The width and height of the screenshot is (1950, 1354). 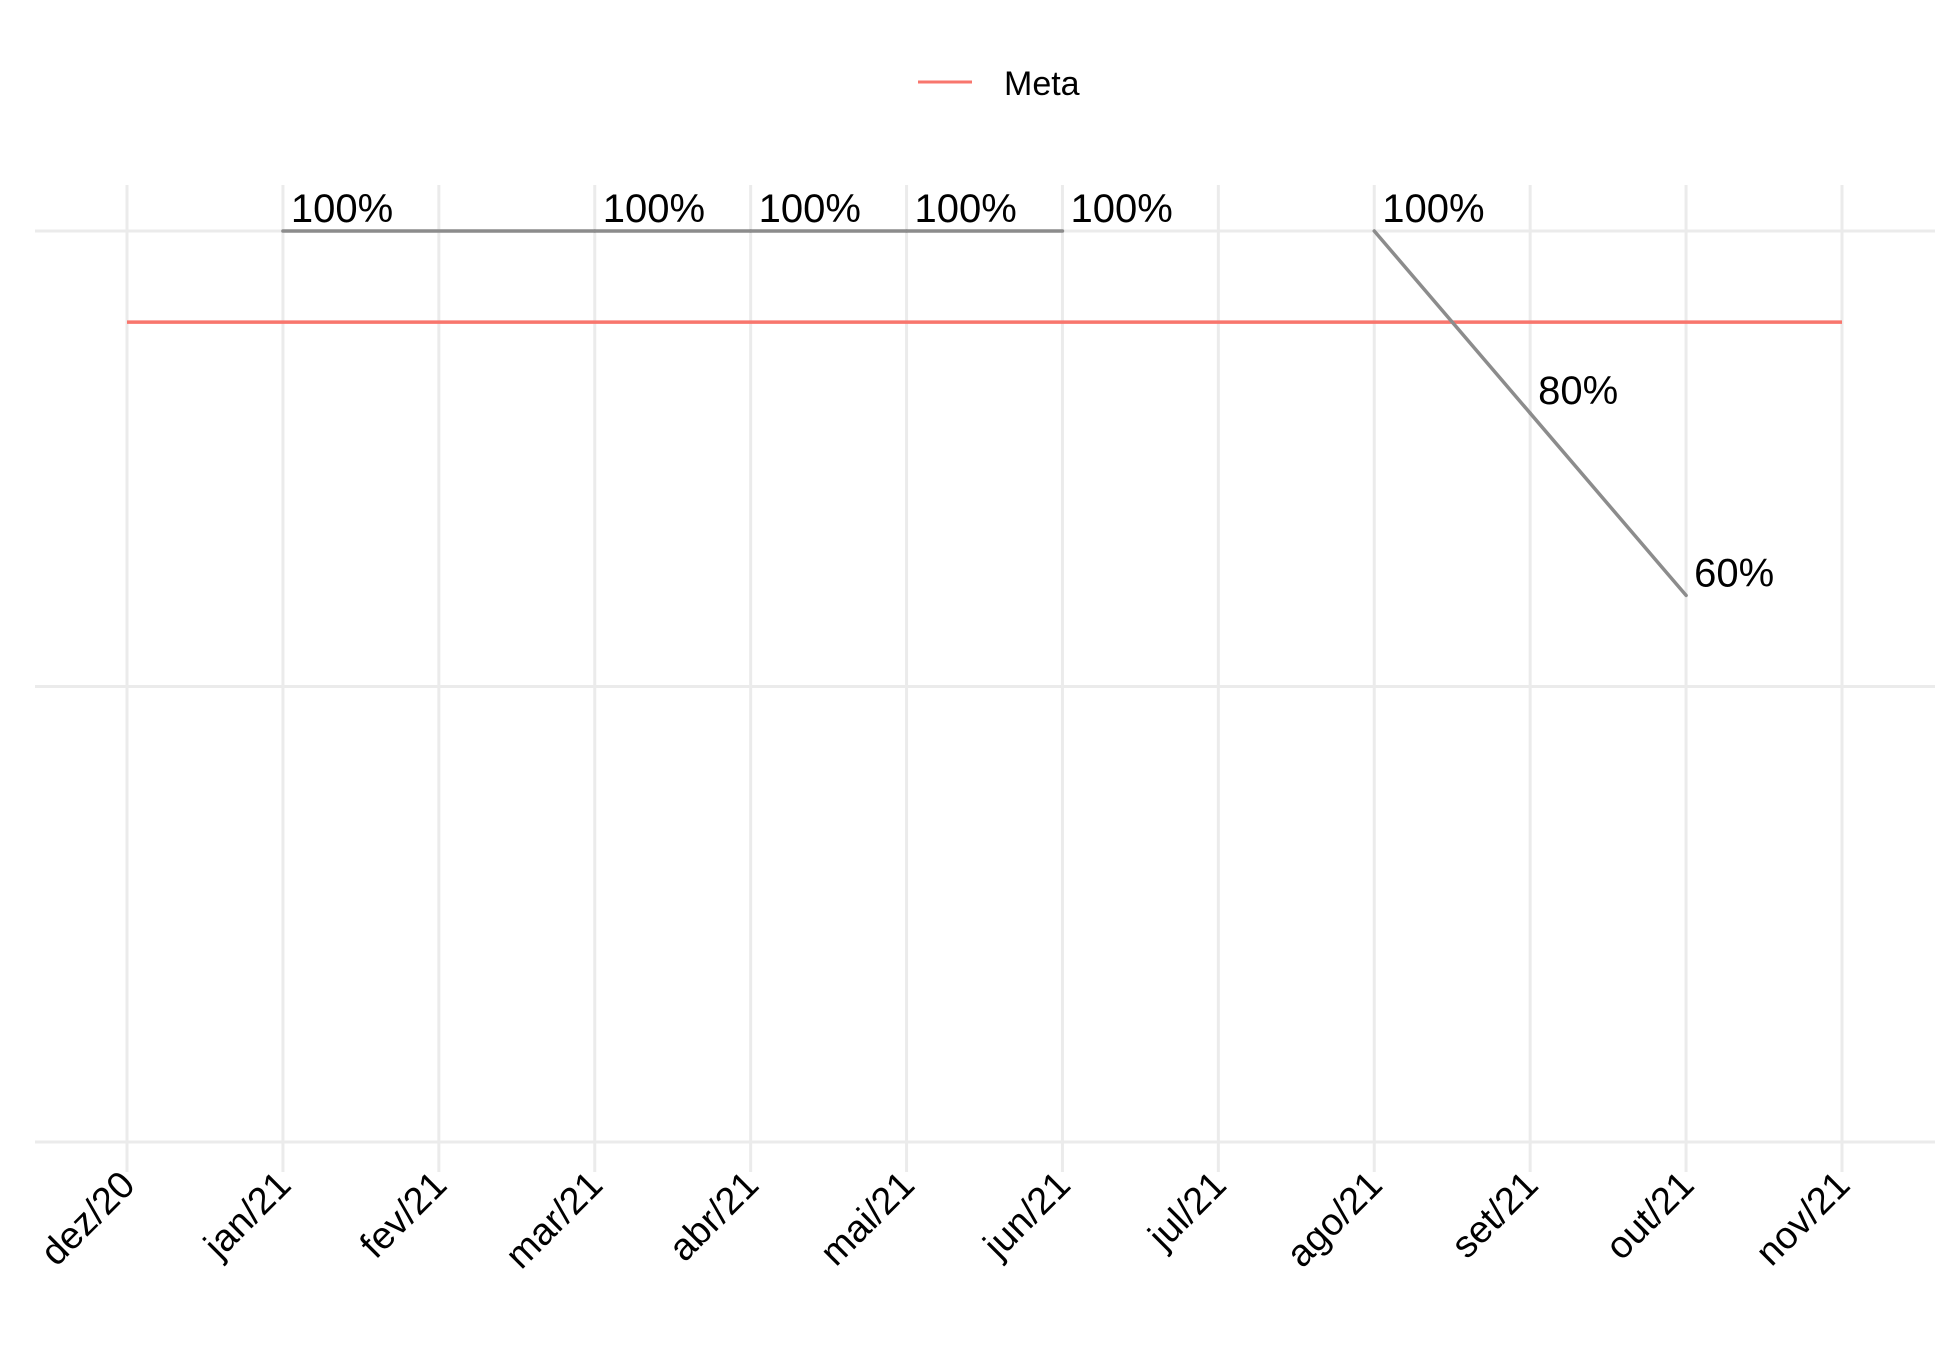 I want to click on x-tick-label: ago/21, so click(x=1335, y=1220).